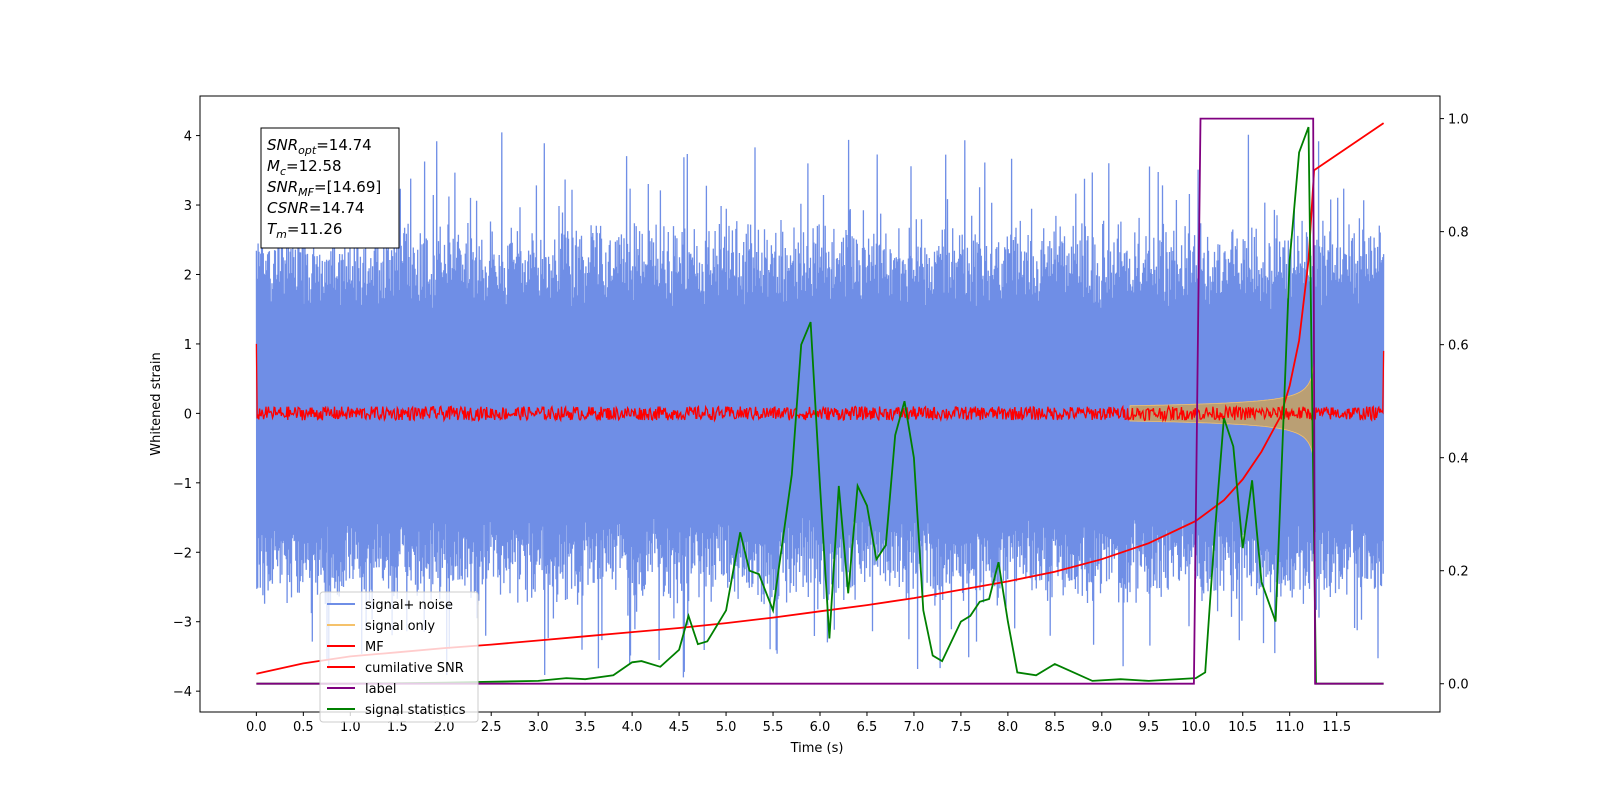  What do you see at coordinates (1336, 727) in the screenshot?
I see `x-tick-label: 11.5` at bounding box center [1336, 727].